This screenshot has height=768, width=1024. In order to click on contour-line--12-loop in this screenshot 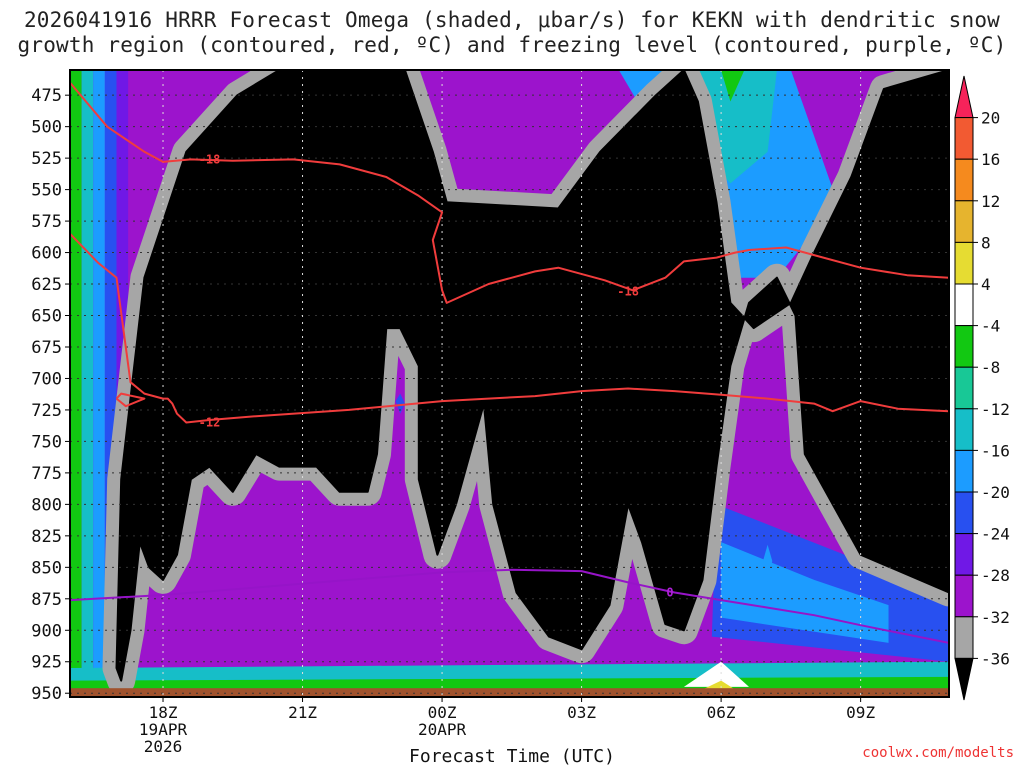, I will do `click(130, 400)`.